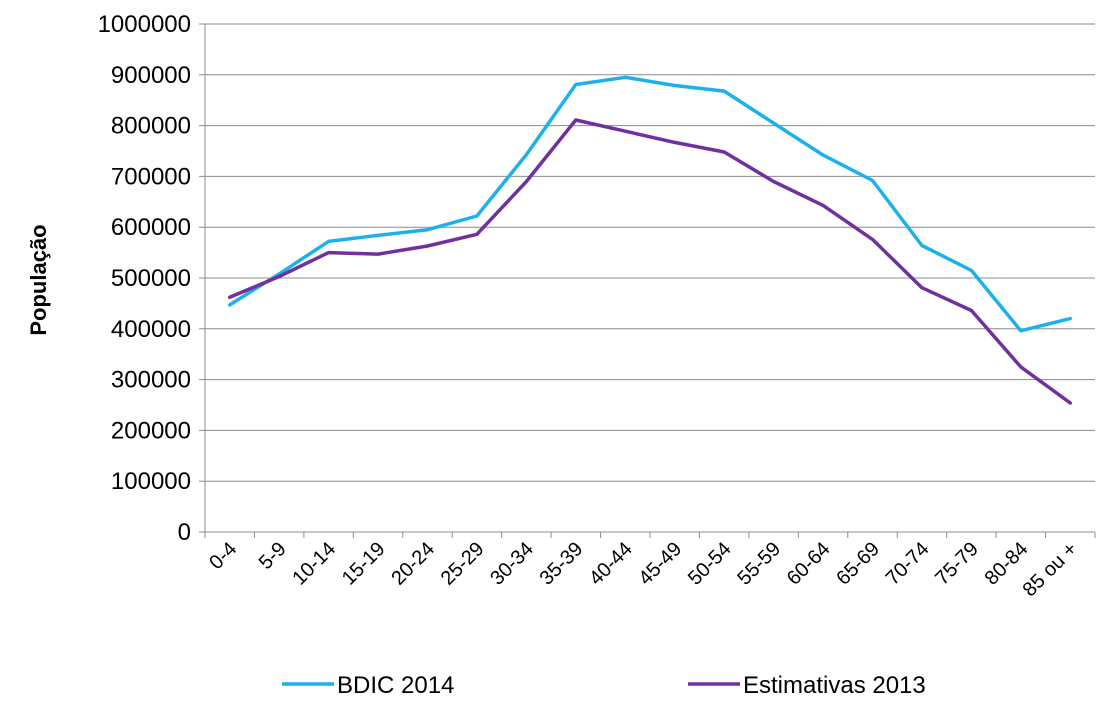  What do you see at coordinates (562, 564) in the screenshot?
I see `x-tick-label: 35-39` at bounding box center [562, 564].